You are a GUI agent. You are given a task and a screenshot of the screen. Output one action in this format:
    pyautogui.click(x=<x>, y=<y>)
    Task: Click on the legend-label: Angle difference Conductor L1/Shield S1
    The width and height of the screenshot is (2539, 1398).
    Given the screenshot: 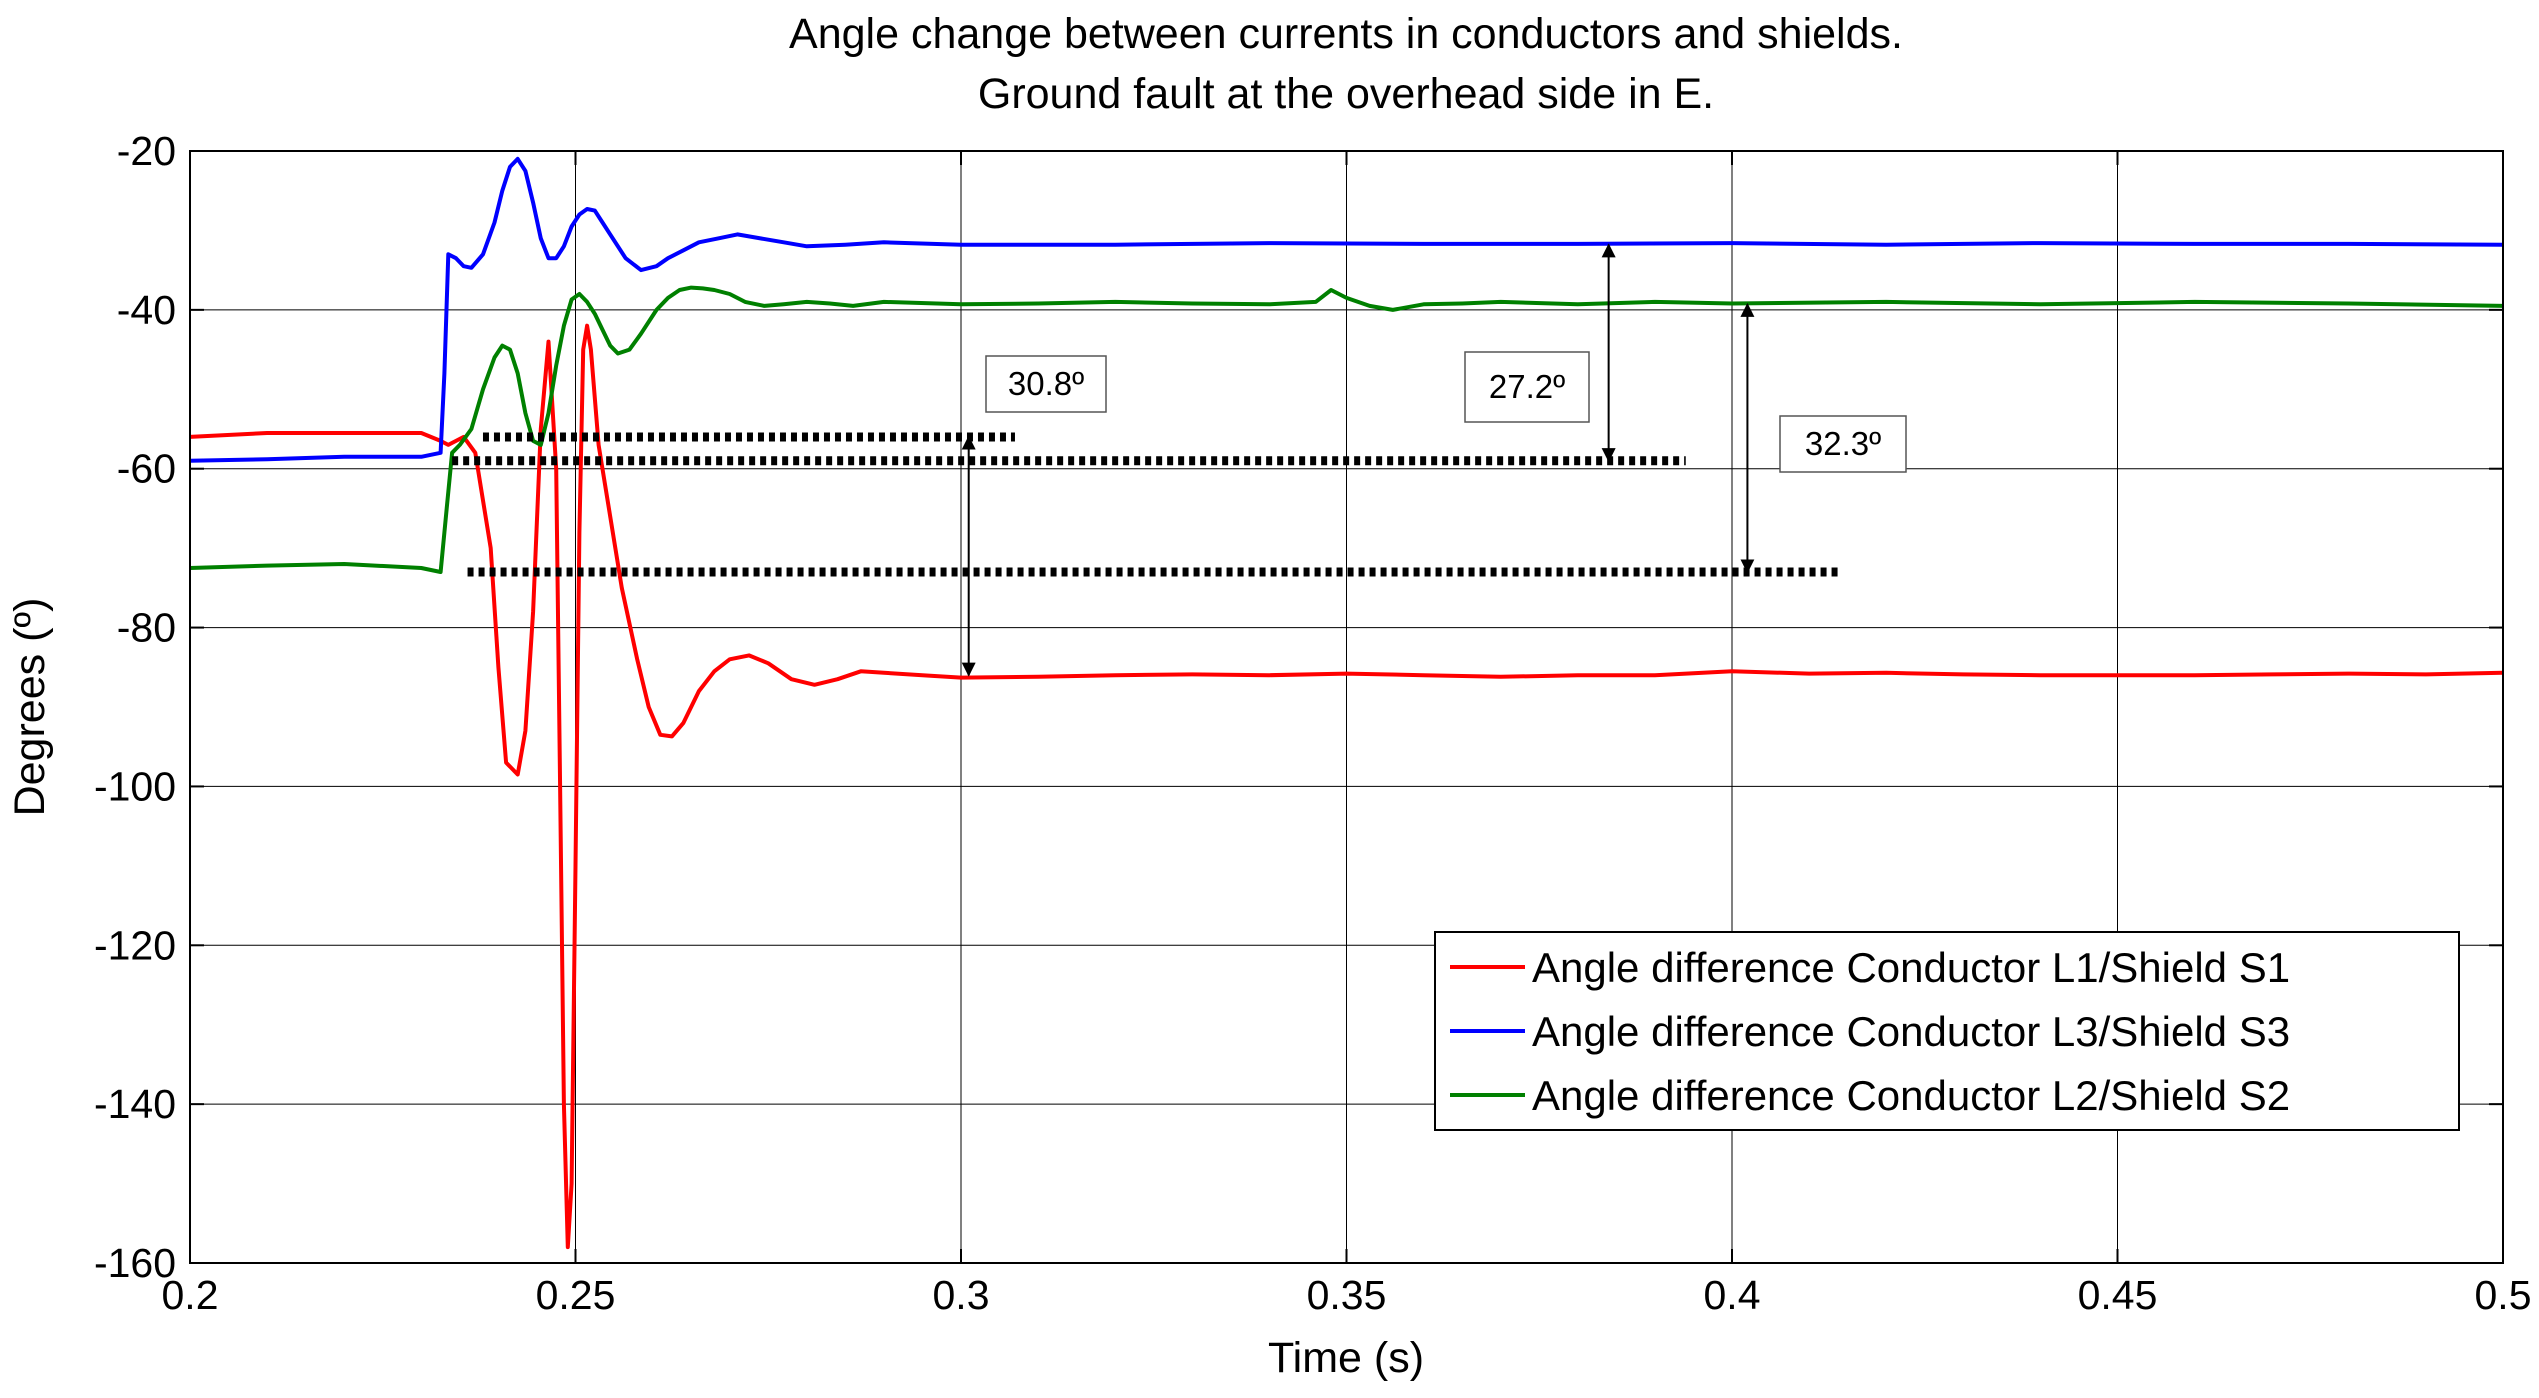 What is the action you would take?
    pyautogui.click(x=1911, y=967)
    